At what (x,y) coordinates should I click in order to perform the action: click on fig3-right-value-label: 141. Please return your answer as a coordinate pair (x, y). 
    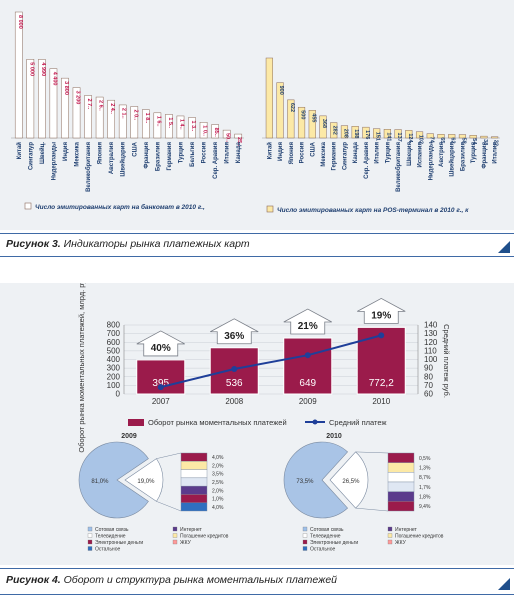
    Looking at the image, I should click on (388, 136).